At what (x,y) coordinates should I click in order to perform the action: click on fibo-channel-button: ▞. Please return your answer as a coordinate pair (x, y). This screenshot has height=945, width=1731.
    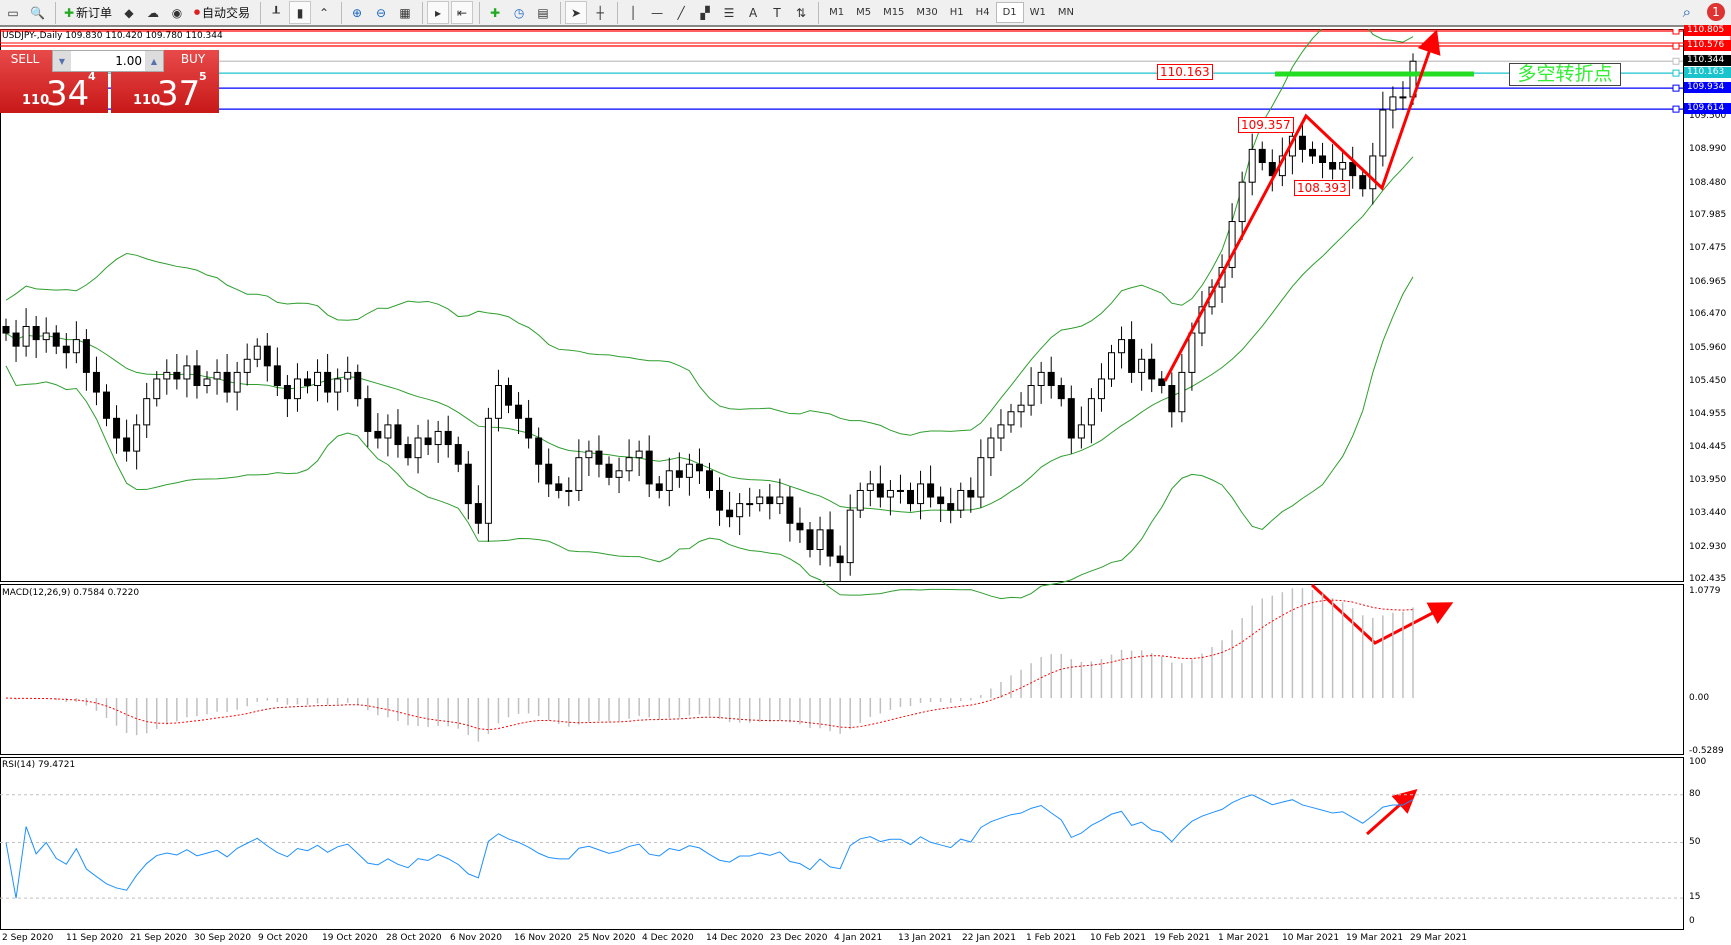
    Looking at the image, I should click on (705, 12).